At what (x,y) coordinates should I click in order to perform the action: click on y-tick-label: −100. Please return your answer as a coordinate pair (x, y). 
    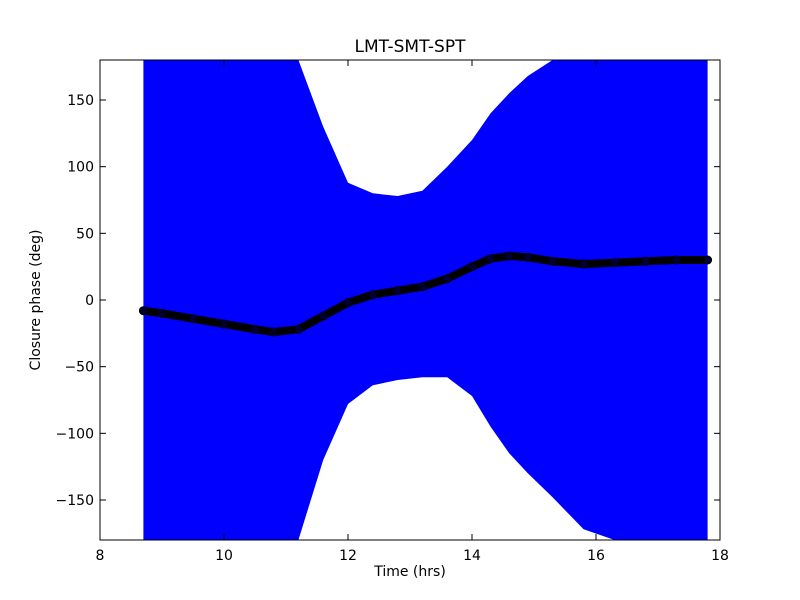
    Looking at the image, I should click on (75, 434).